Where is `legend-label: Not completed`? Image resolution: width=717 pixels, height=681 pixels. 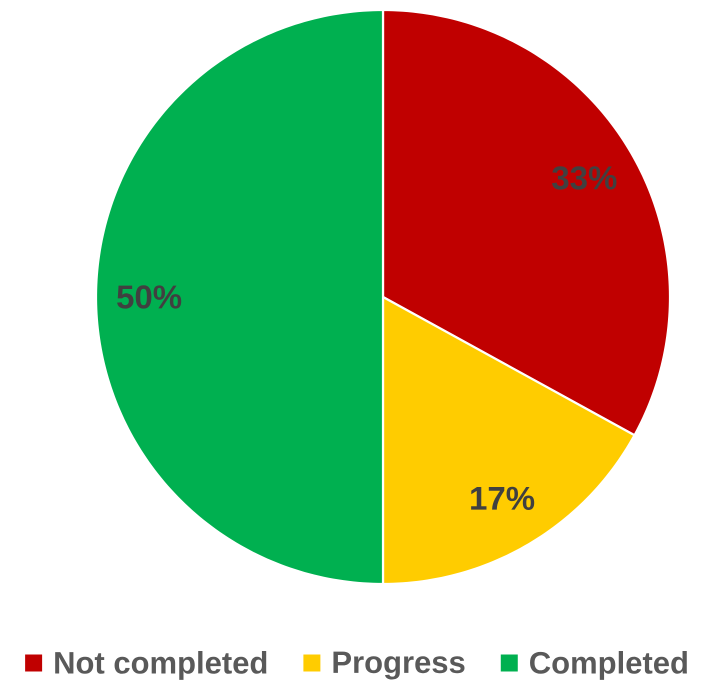
legend-label: Not completed is located at coordinates (160, 665).